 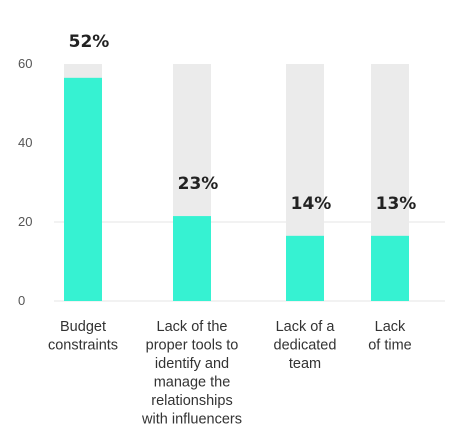 What do you see at coordinates (25, 142) in the screenshot?
I see `y-tick-label: 40` at bounding box center [25, 142].